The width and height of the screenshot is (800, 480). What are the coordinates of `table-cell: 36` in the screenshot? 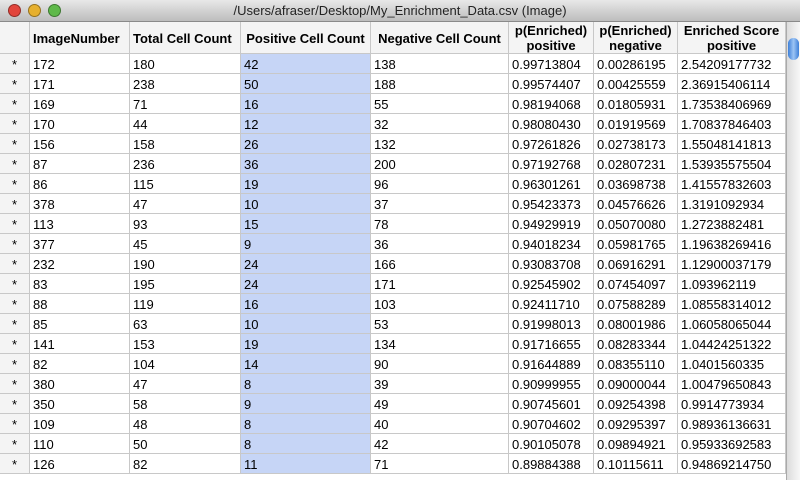 It's located at (306, 164).